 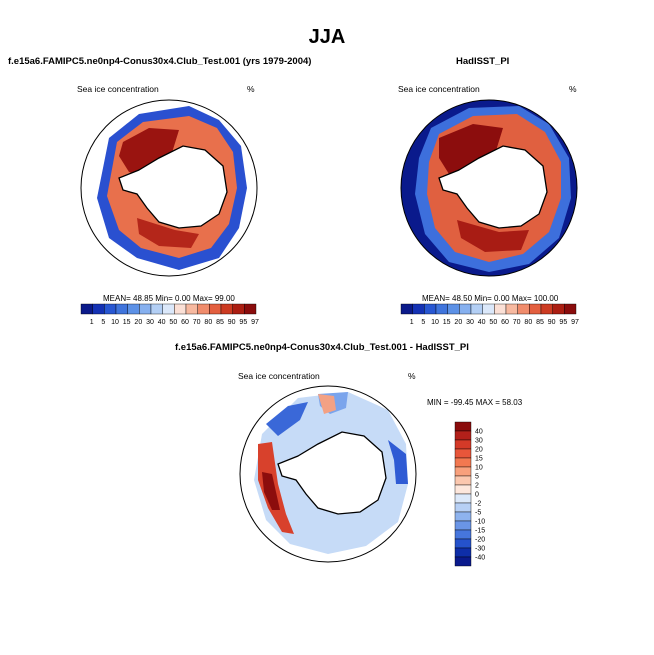 I want to click on panel-2-colorbar-tick-label: 80, so click(x=528, y=322).